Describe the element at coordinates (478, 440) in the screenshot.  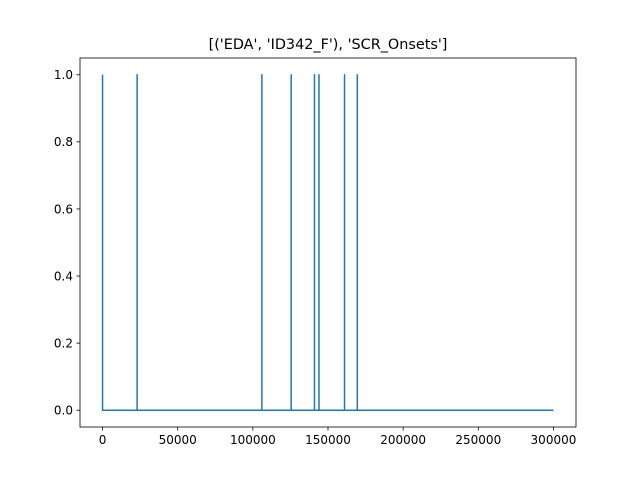
I see `x-tick-label: 250000` at that location.